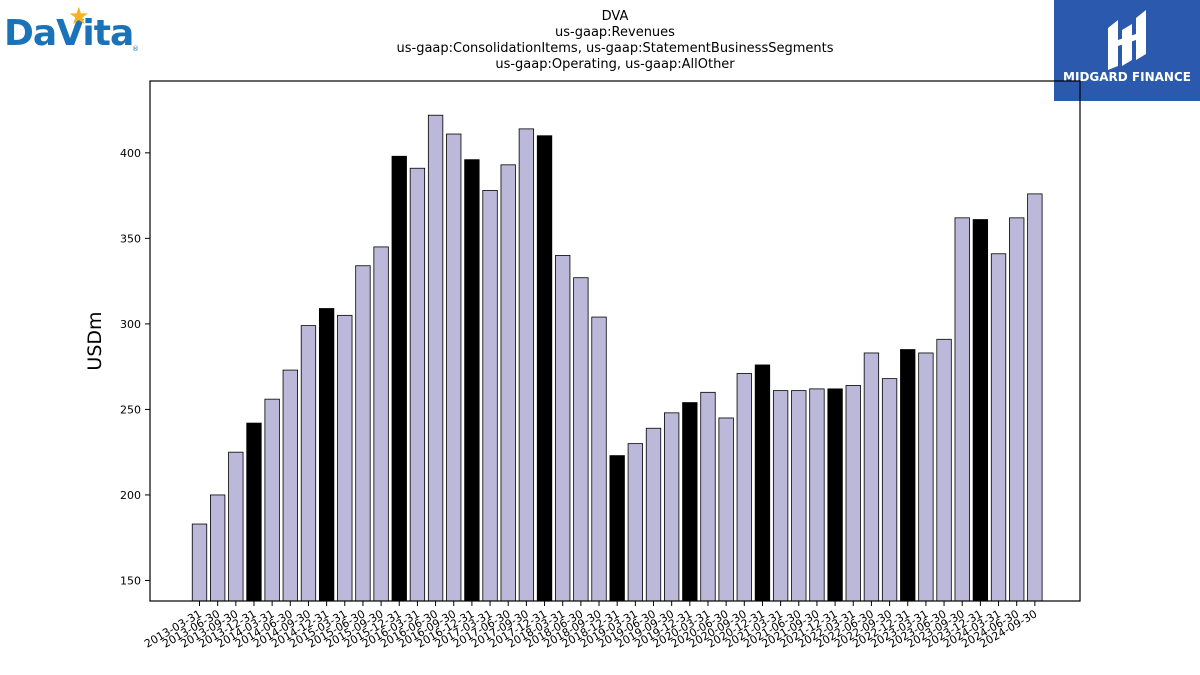 Image resolution: width=1200 pixels, height=675 pixels. I want to click on star-icon: ★, so click(79, 16).